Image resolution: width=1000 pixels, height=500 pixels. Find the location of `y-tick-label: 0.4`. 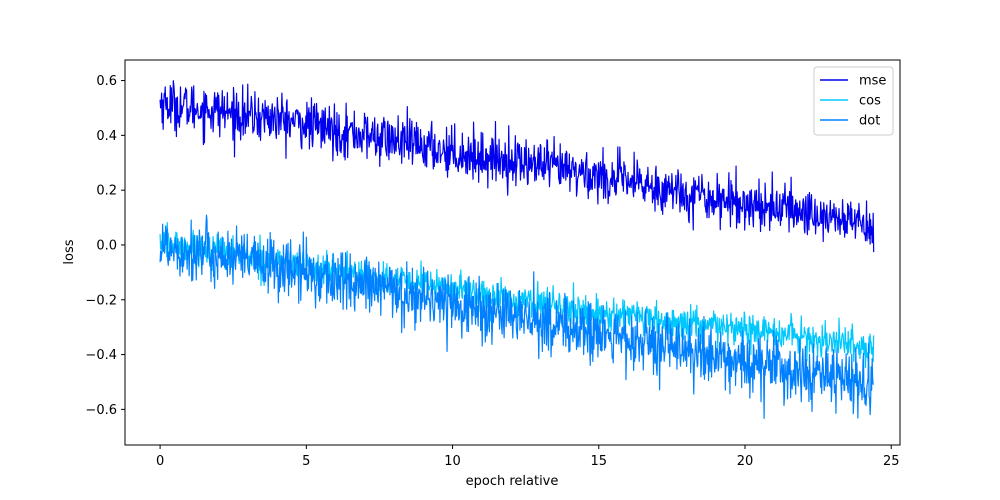

y-tick-label: 0.4 is located at coordinates (106, 136).